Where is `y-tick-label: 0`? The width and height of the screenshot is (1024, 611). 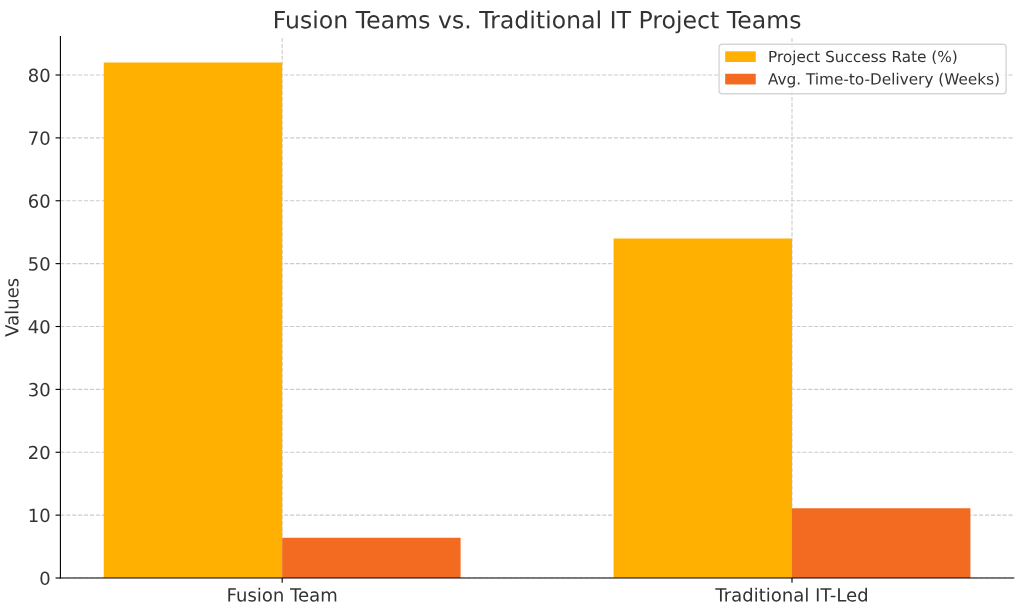 y-tick-label: 0 is located at coordinates (45, 578).